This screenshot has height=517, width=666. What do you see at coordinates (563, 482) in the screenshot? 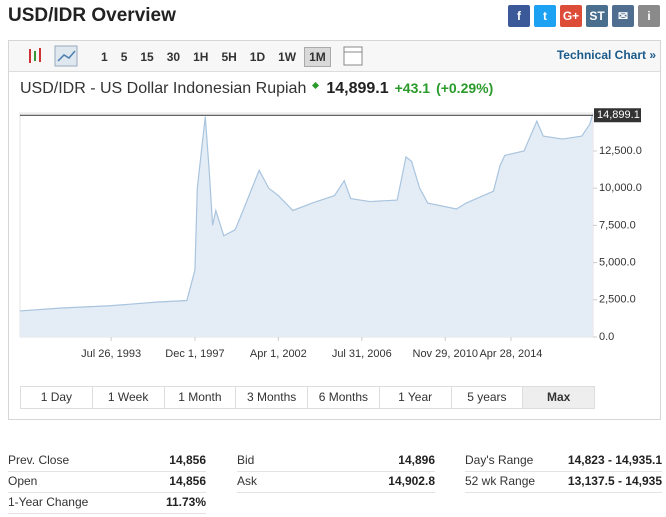
I see `stat-row: 52 wk Range 13,137.5 - 14,935` at bounding box center [563, 482].